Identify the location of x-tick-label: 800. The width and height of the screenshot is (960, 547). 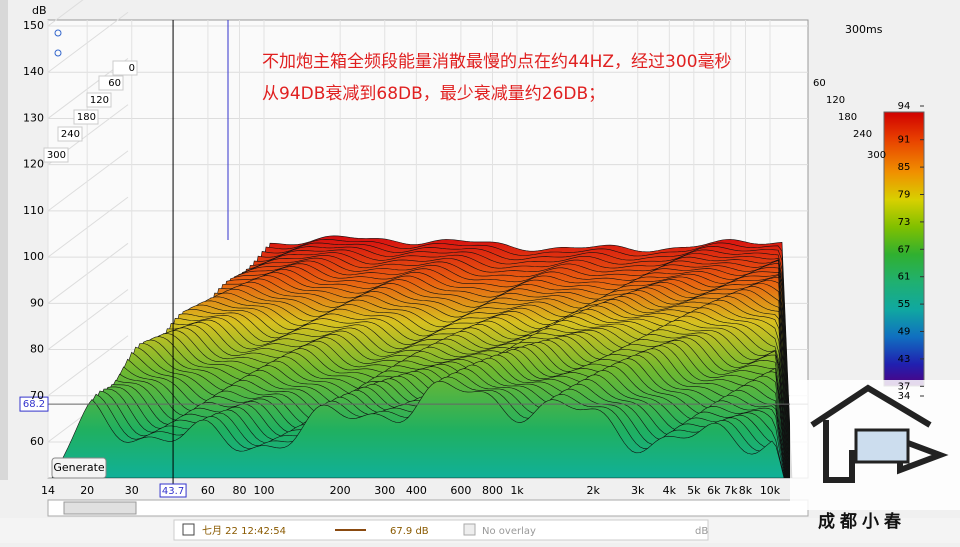
(492, 490).